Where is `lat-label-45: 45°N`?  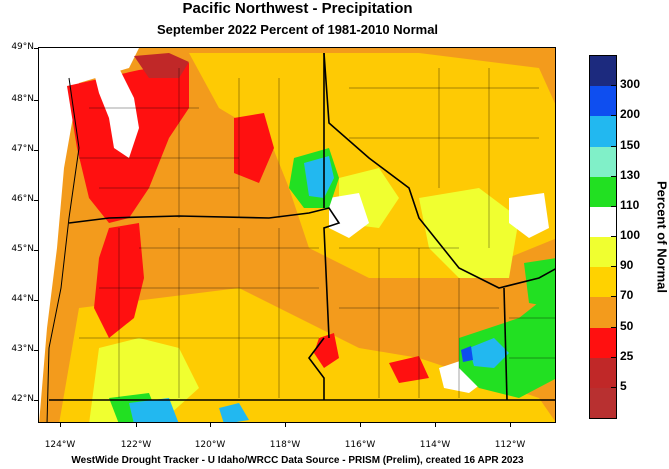 lat-label-45: 45°N is located at coordinates (22, 249).